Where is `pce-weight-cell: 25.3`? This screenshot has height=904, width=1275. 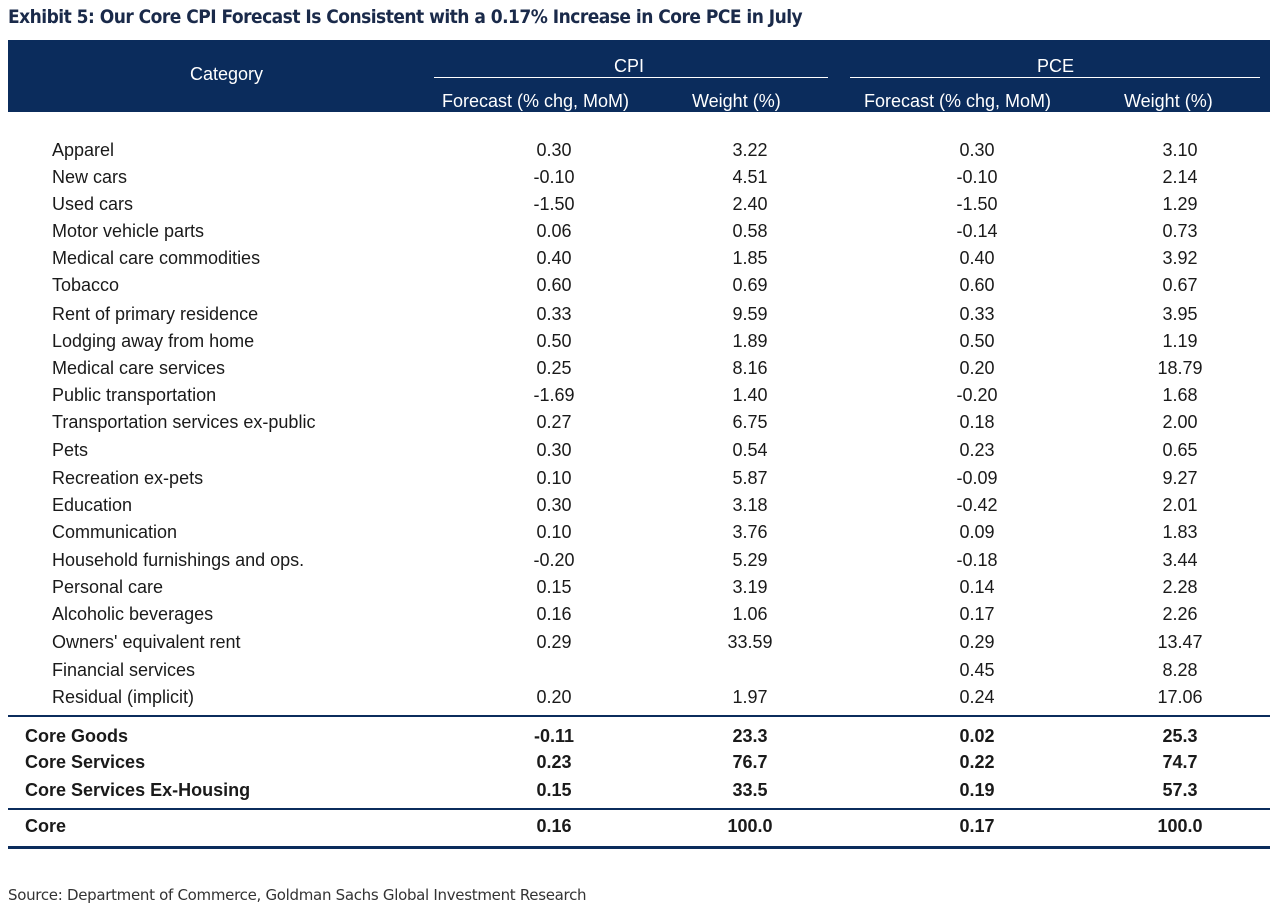 pce-weight-cell: 25.3 is located at coordinates (1180, 736).